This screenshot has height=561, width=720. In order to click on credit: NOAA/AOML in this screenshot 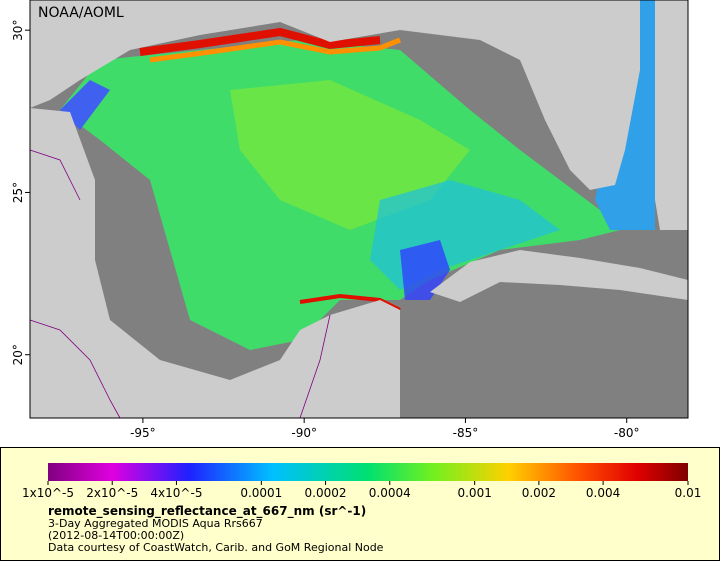, I will do `click(81, 13)`.